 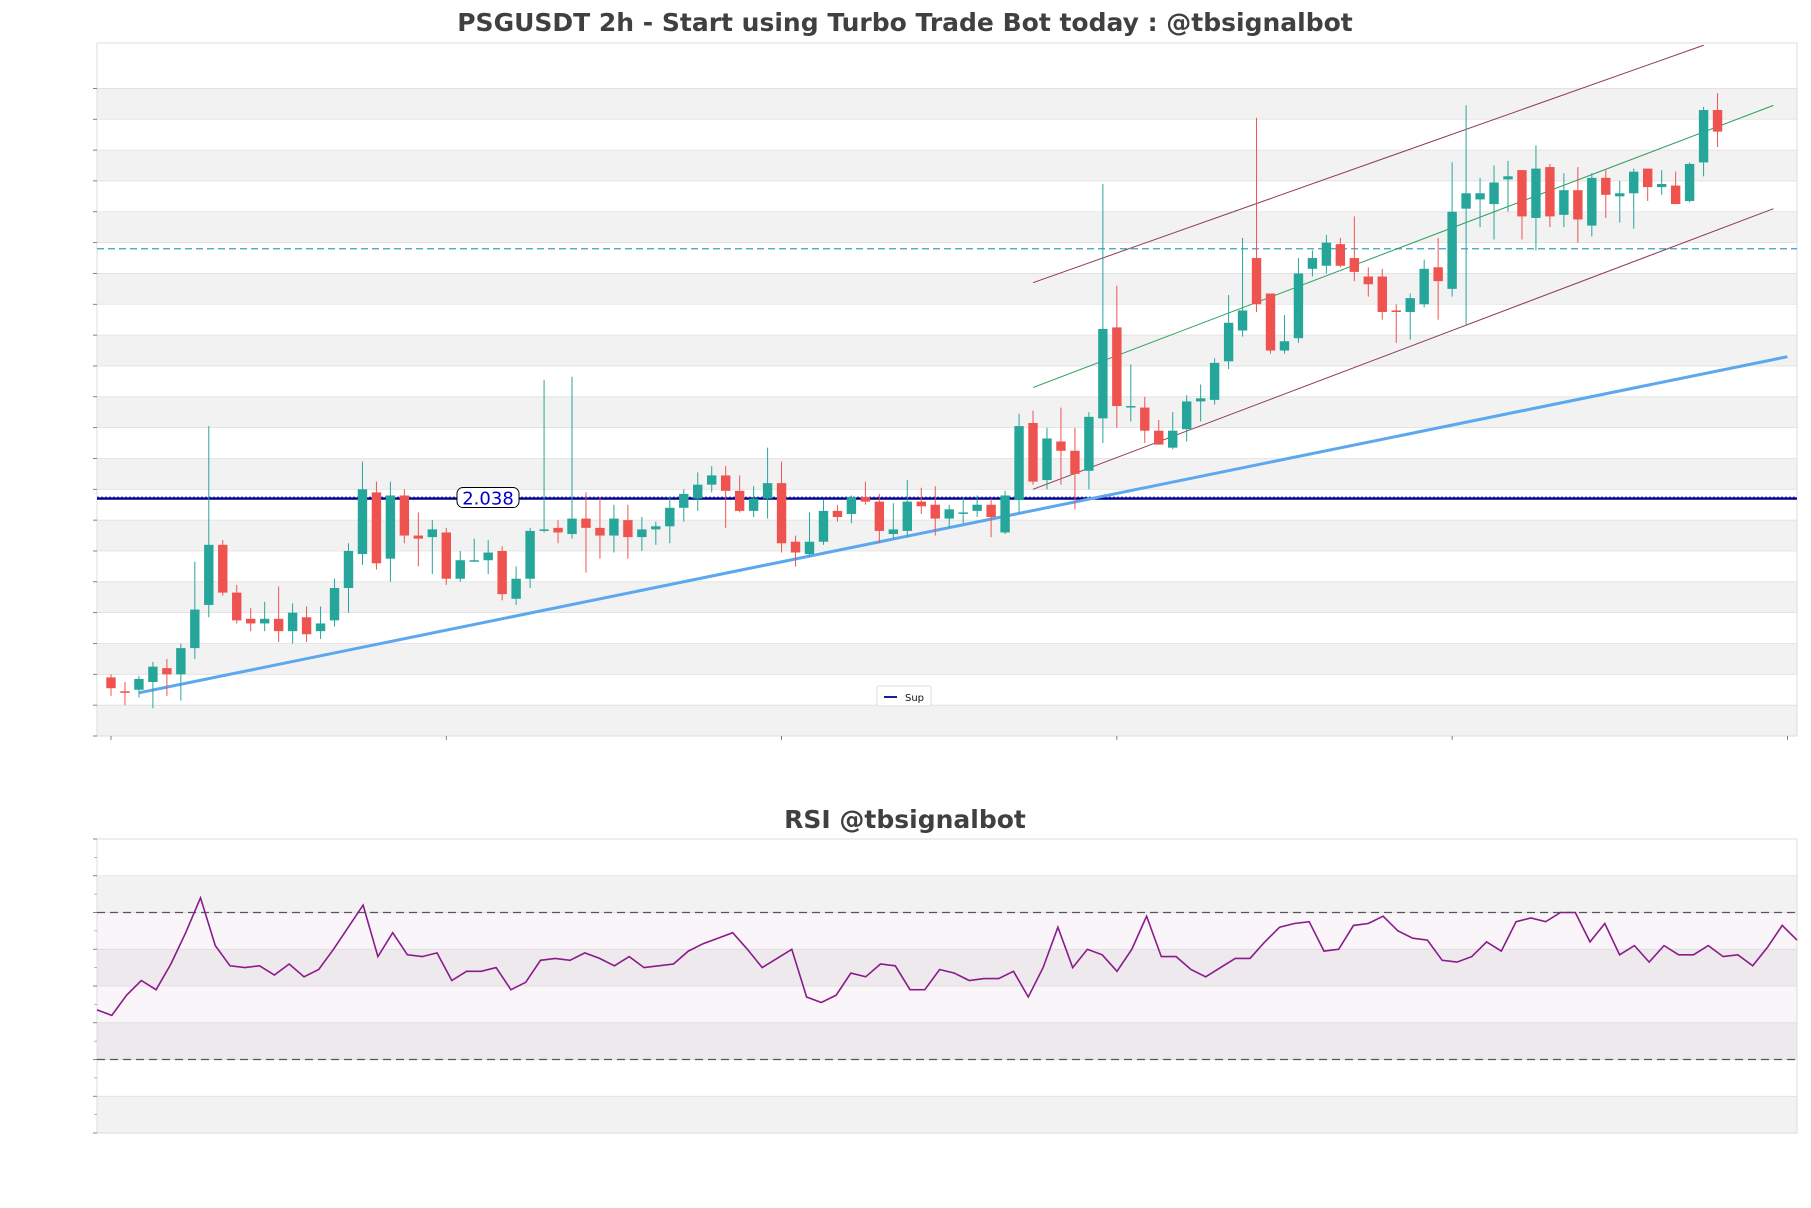 I want to click on rsi-series, so click(x=947, y=956).